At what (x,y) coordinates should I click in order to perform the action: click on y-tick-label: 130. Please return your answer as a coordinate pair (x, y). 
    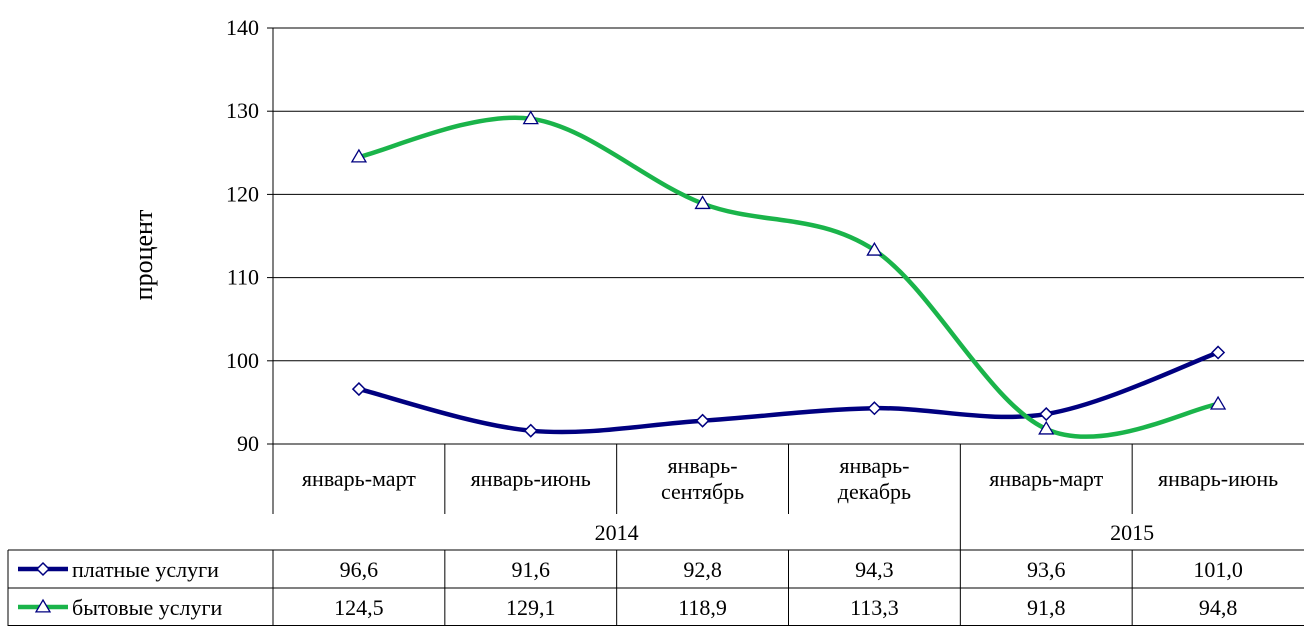
    Looking at the image, I should click on (242, 110).